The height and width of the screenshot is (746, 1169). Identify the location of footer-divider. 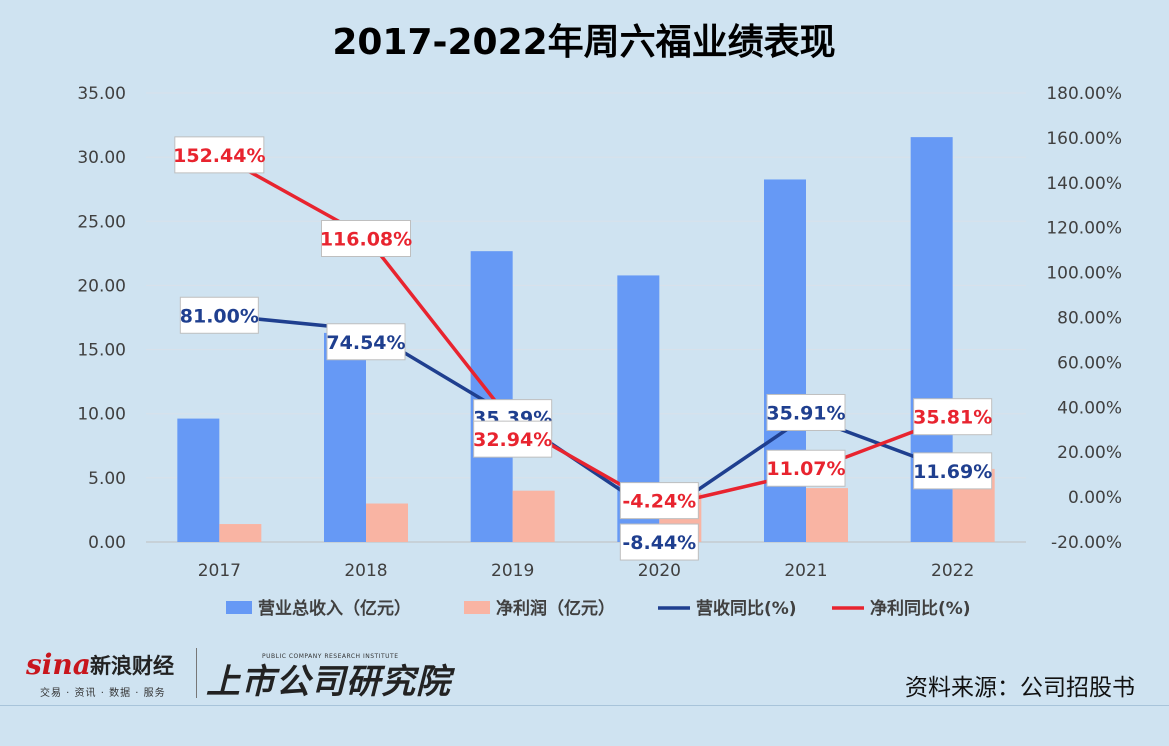
(584, 705).